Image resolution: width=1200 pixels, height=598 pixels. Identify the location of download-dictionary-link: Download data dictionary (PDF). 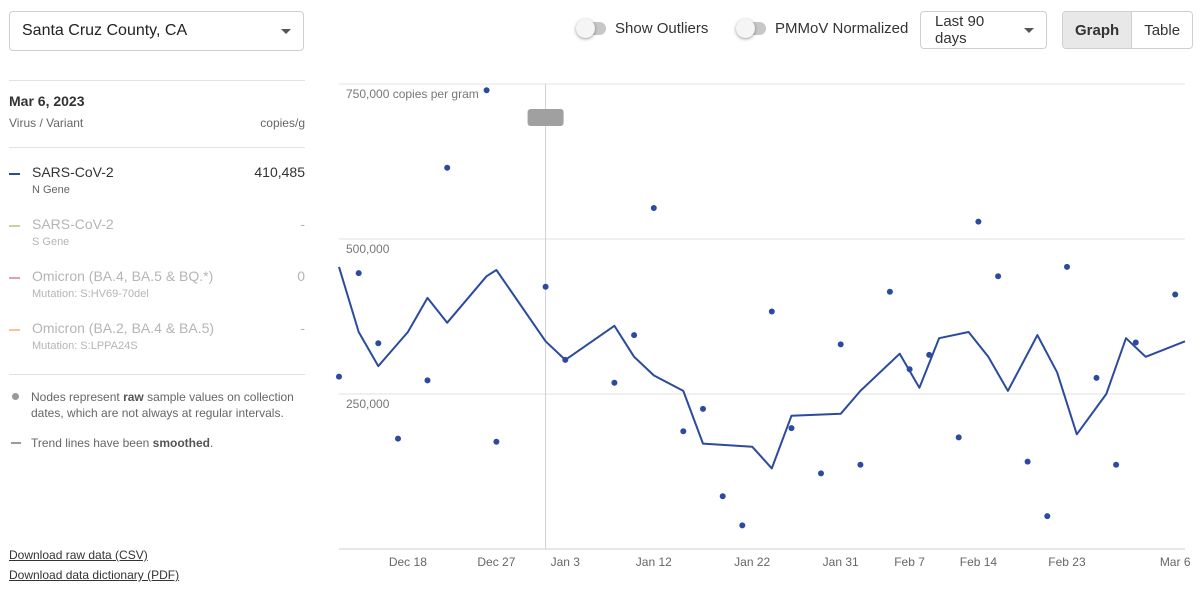
(94, 575).